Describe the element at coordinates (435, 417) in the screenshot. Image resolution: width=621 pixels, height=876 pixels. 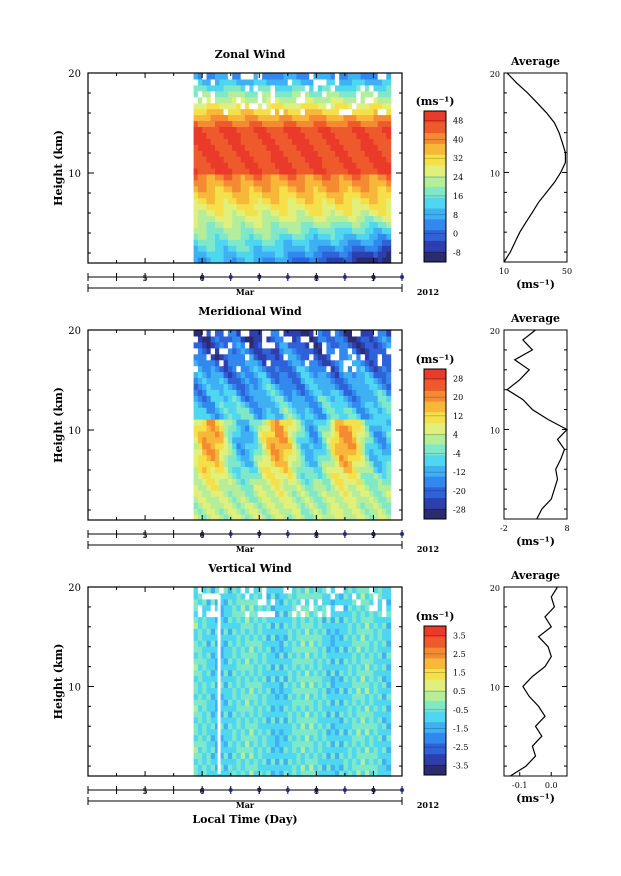
I see `colorbar-swatch` at that location.